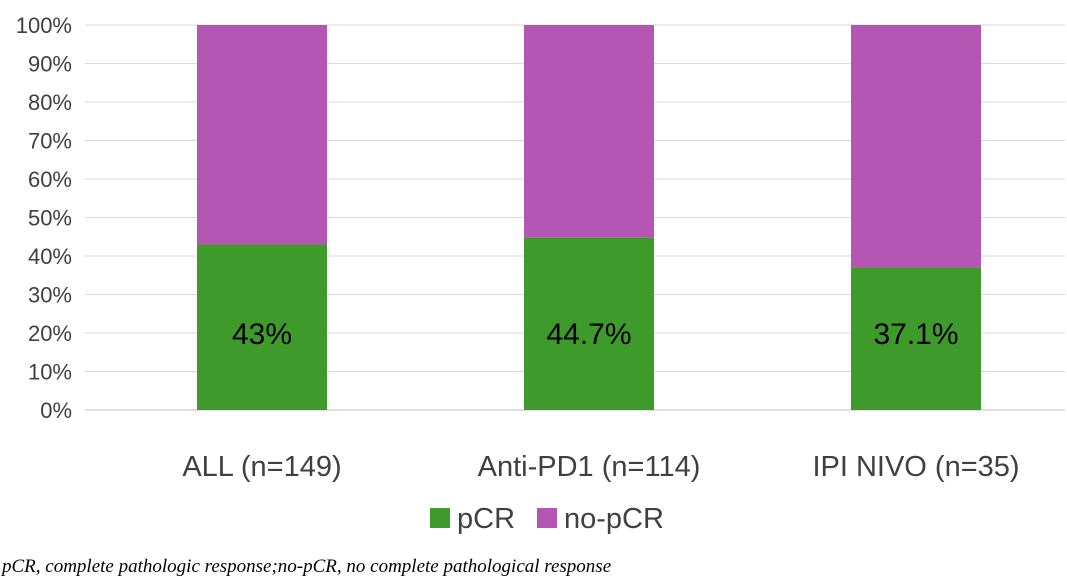 This screenshot has height=583, width=1067. Describe the element at coordinates (44, 25) in the screenshot. I see `y-tick-label: 100%` at that location.